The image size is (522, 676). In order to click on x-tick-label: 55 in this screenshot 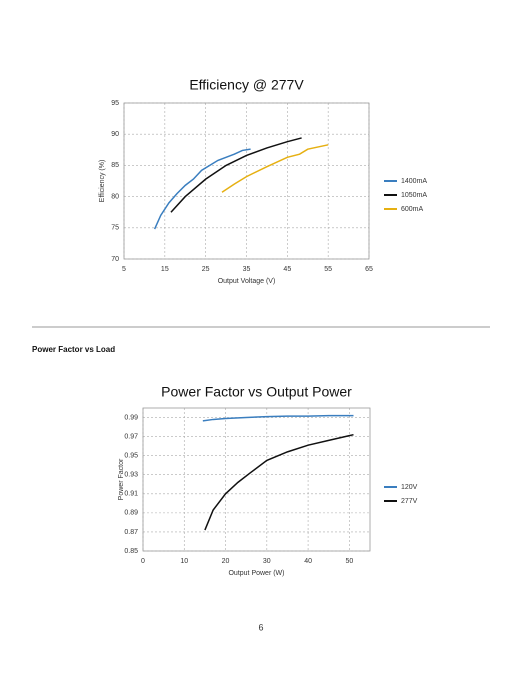, I will do `click(328, 269)`.